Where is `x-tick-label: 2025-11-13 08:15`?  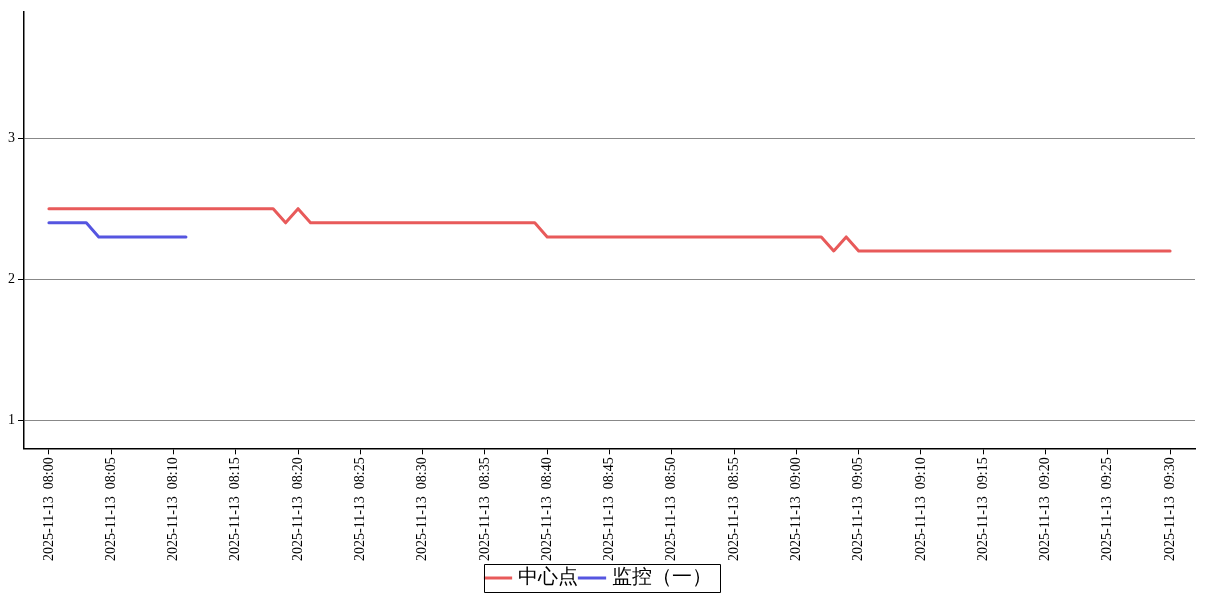
x-tick-label: 2025-11-13 08:15 is located at coordinates (235, 509).